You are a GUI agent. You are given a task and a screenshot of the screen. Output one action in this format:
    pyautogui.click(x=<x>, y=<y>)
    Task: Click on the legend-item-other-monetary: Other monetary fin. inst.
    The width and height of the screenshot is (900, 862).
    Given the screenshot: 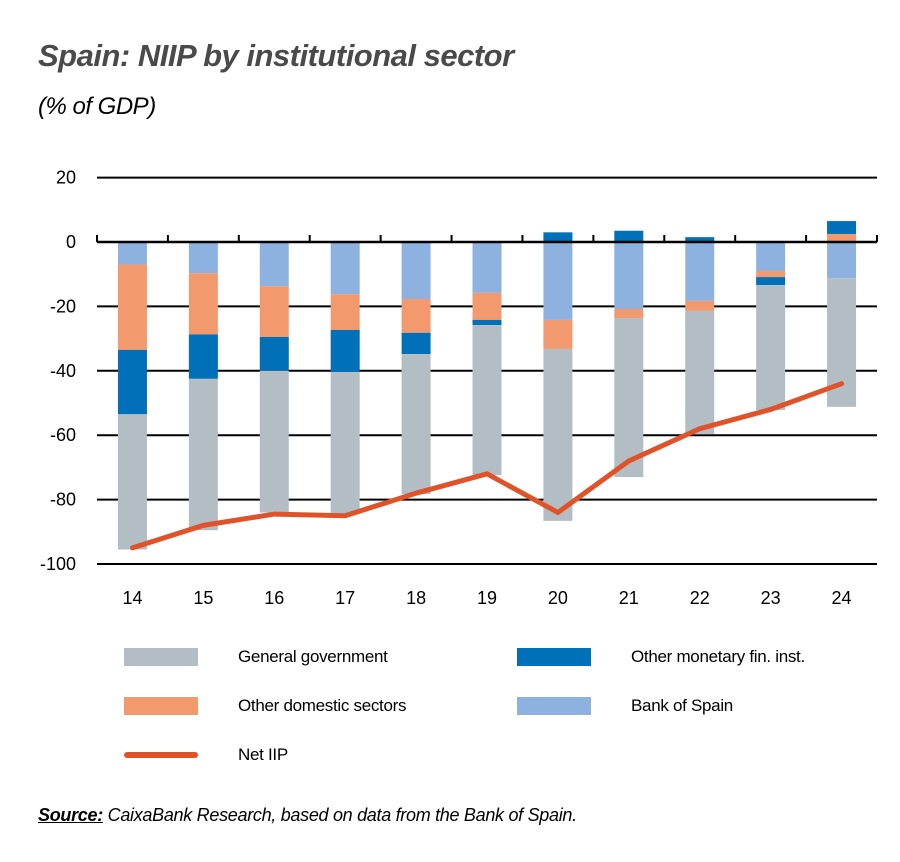 What is the action you would take?
    pyautogui.click(x=661, y=657)
    